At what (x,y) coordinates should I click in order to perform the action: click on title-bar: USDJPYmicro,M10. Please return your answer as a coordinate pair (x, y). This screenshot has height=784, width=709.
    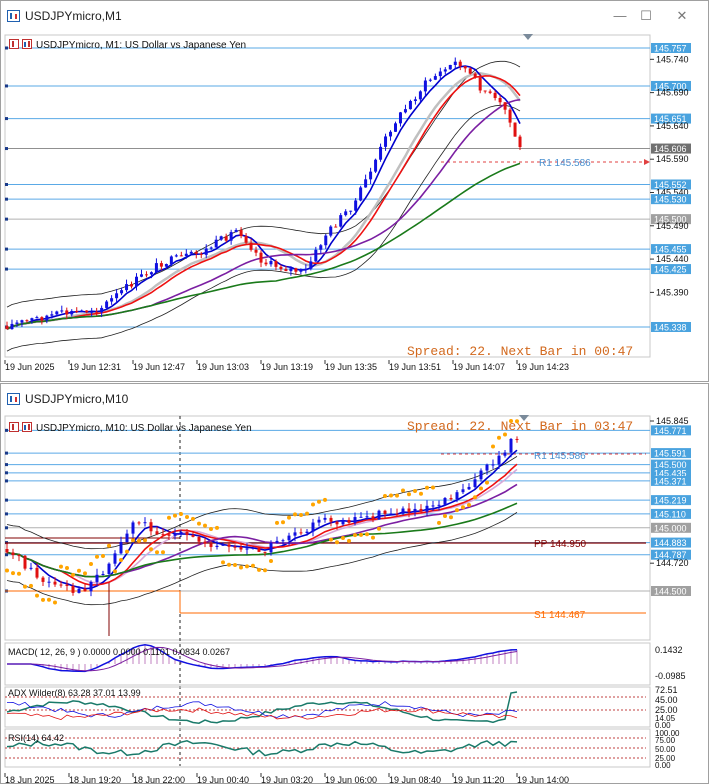
    Looking at the image, I should click on (354, 399).